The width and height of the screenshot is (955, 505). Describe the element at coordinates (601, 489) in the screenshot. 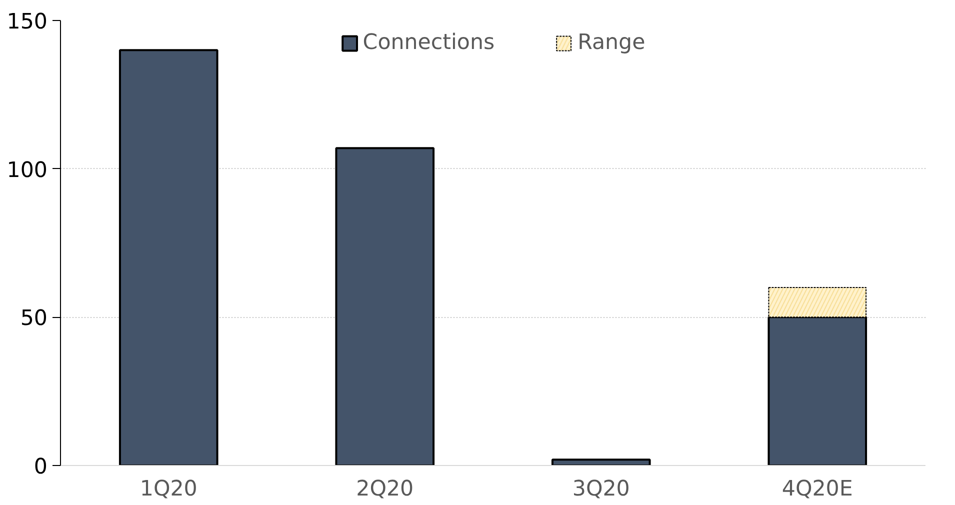

I see `x-tick-label: 3Q20` at that location.